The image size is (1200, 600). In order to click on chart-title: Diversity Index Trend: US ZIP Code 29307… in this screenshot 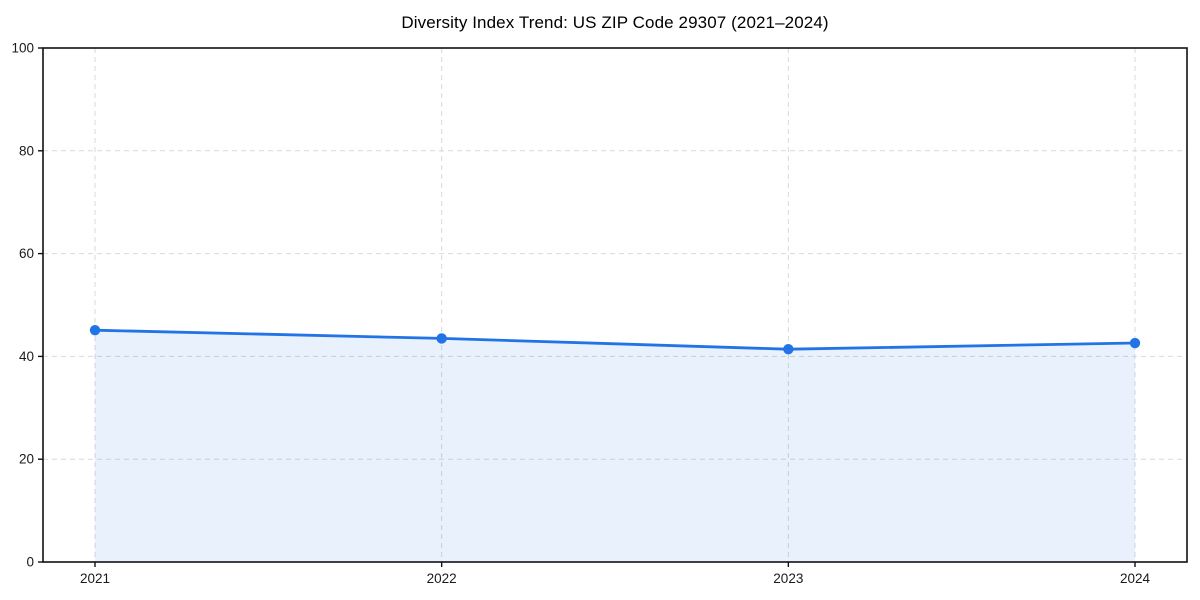, I will do `click(615, 22)`.